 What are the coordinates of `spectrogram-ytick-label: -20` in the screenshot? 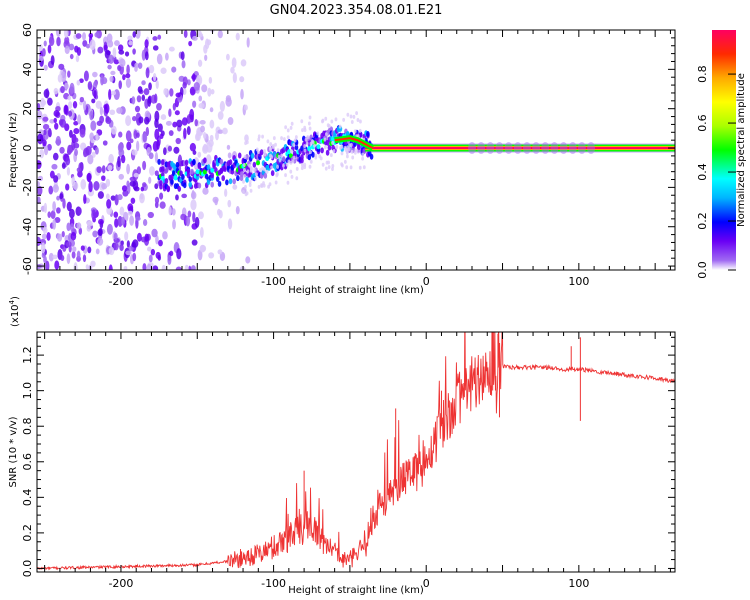 It's located at (27, 187).